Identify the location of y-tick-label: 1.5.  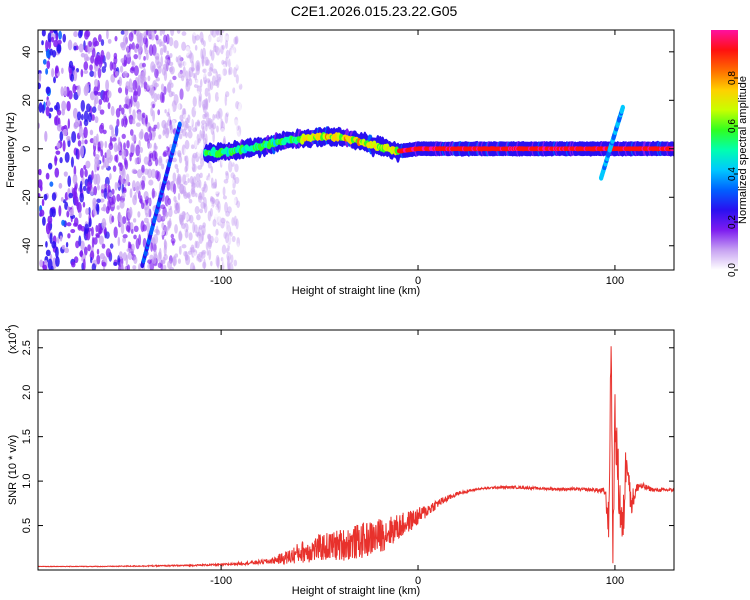
(27, 436).